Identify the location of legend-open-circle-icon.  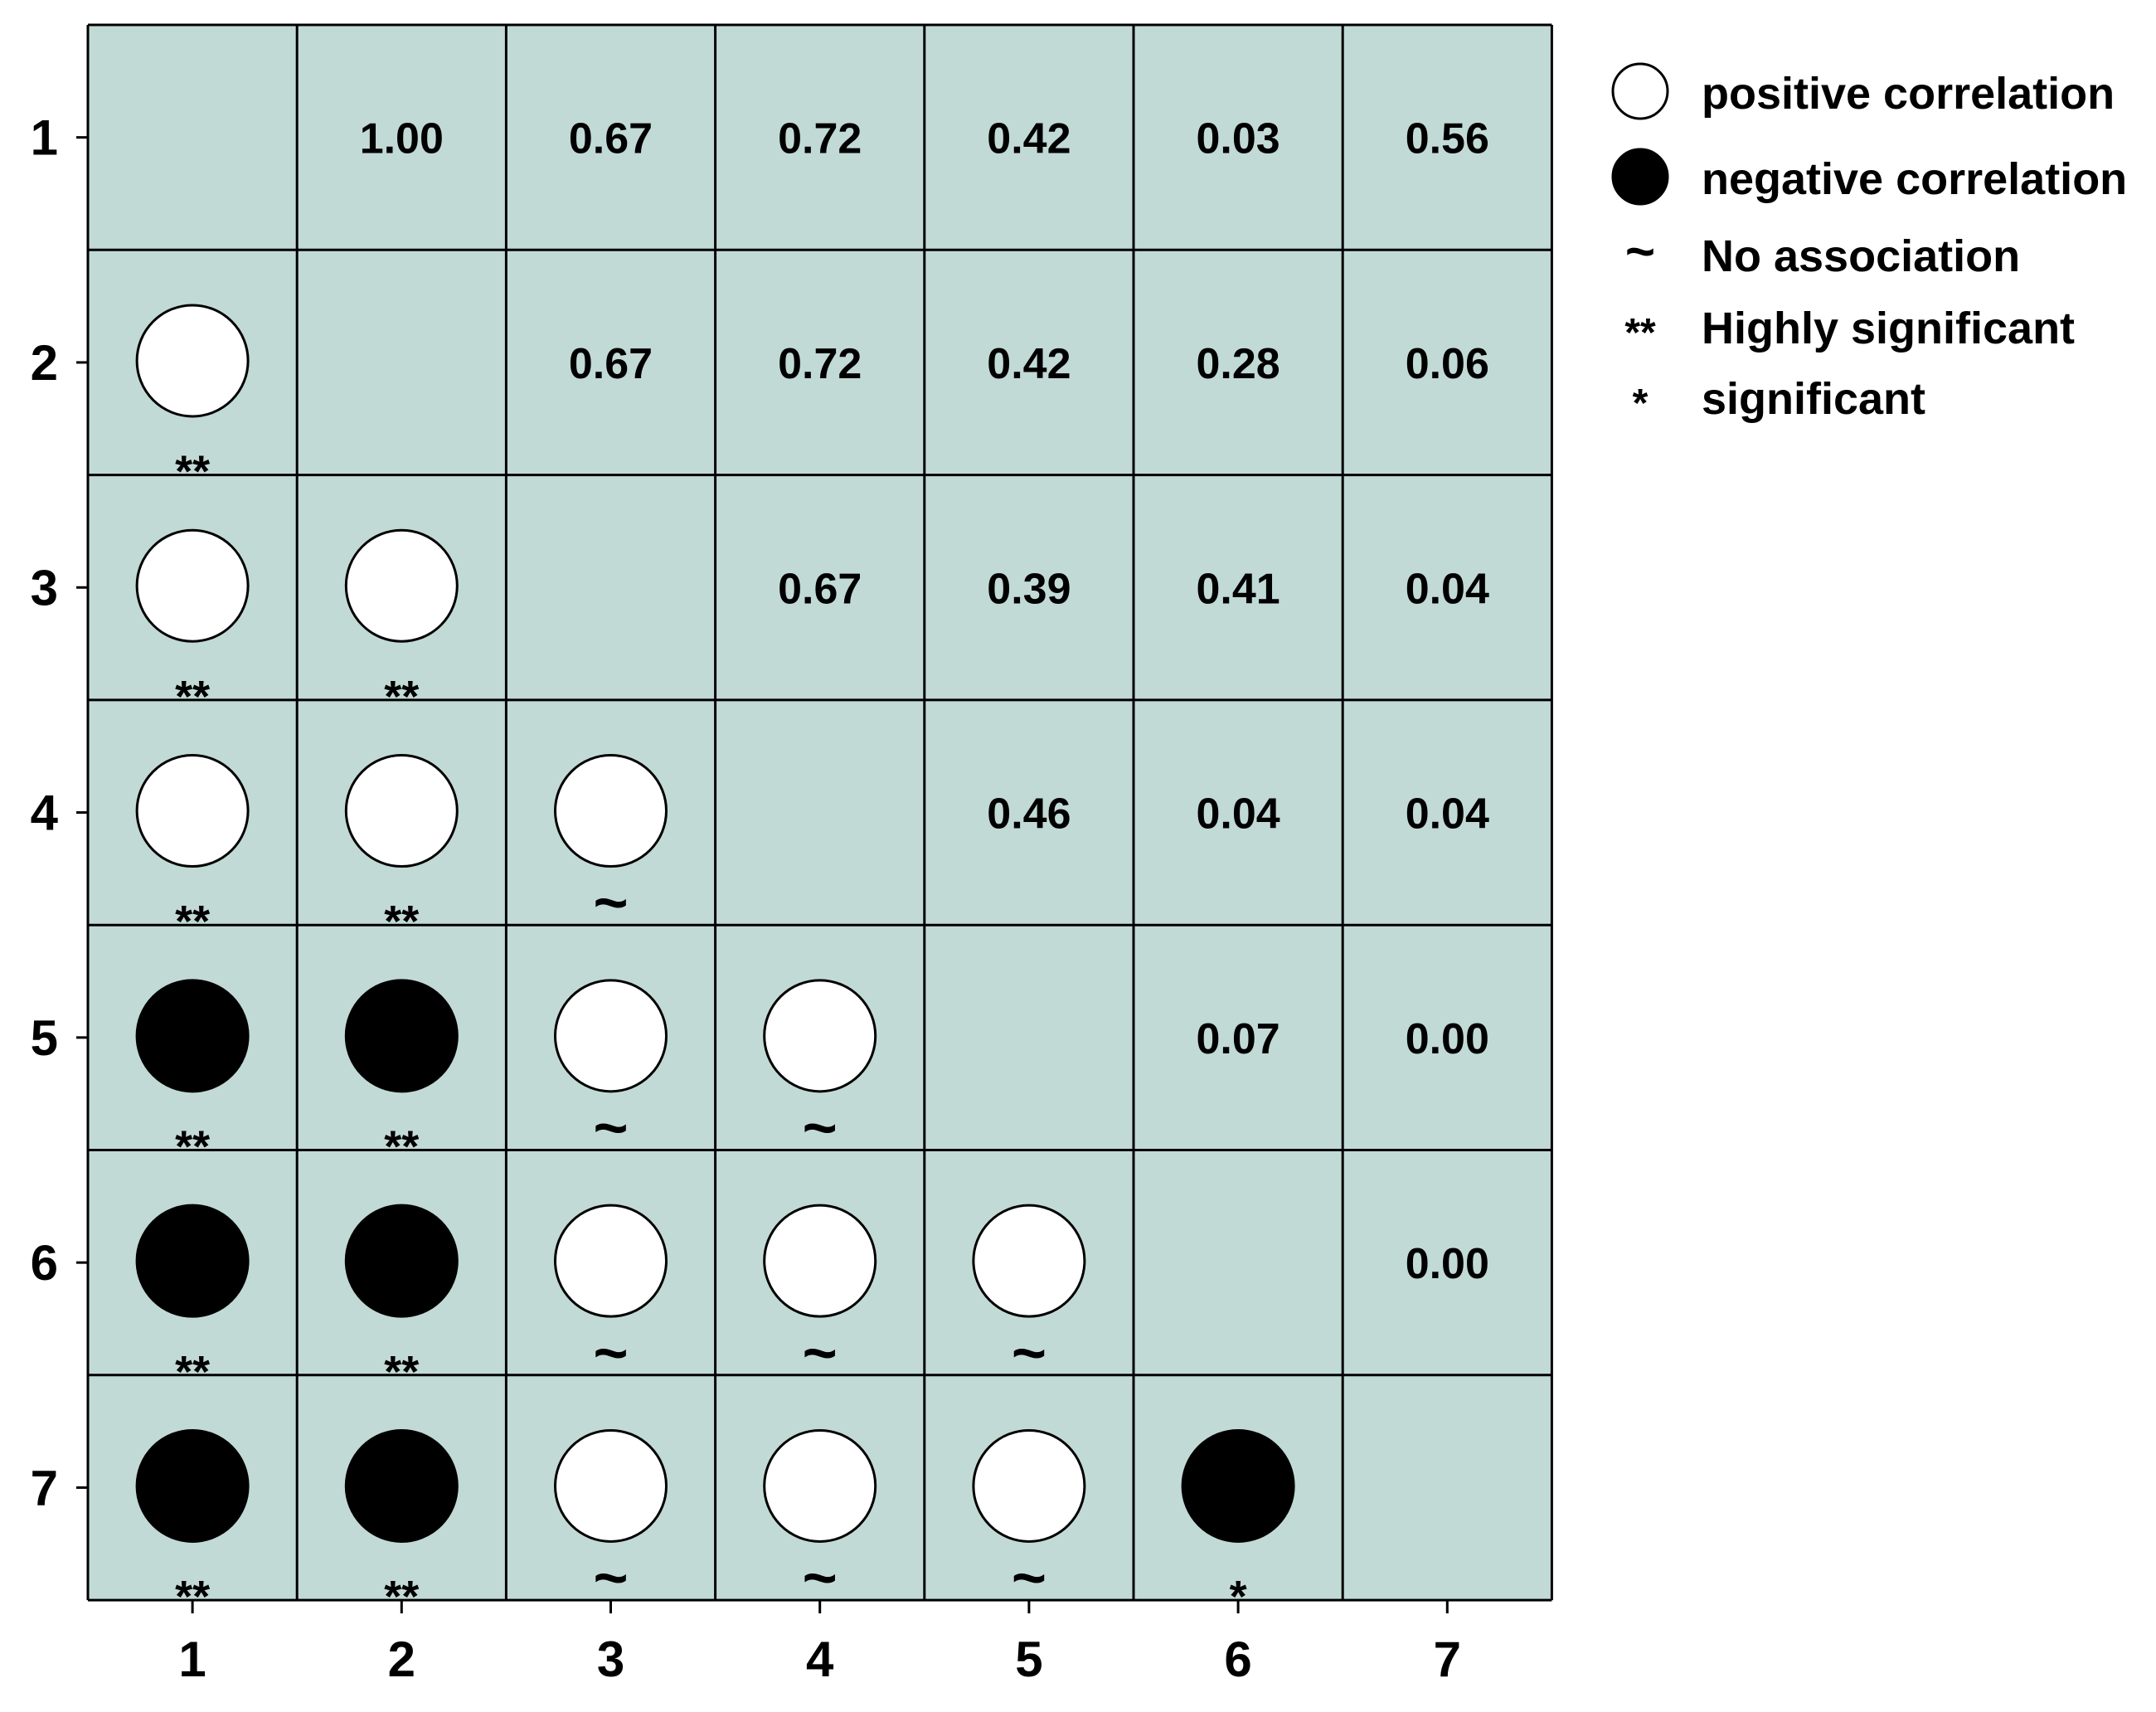
(1640, 91).